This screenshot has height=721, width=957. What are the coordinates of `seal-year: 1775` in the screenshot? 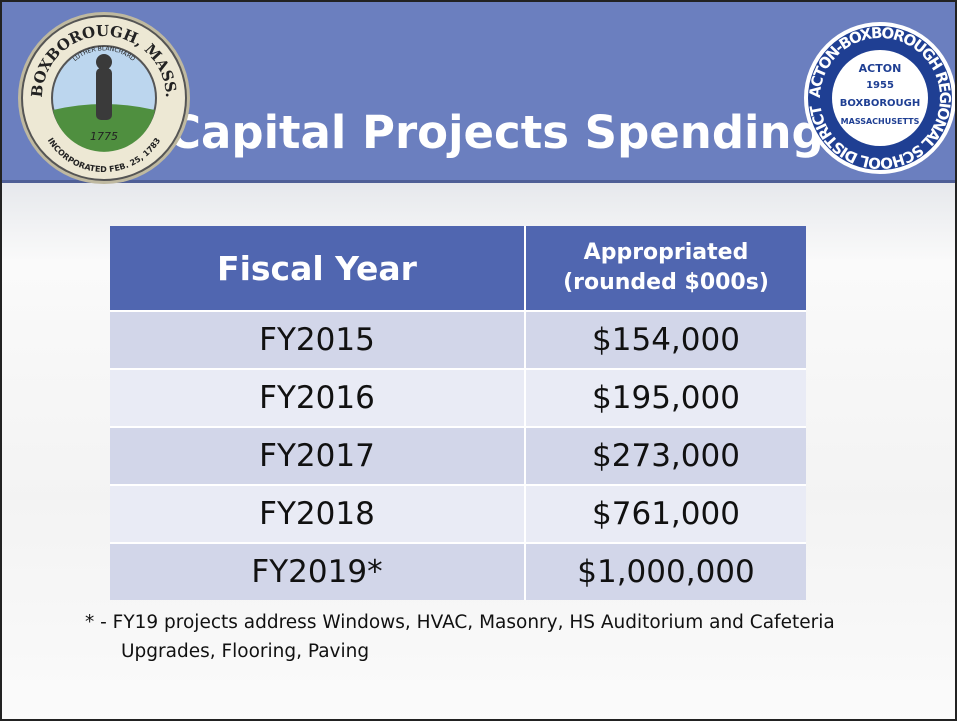 It's located at (104, 136).